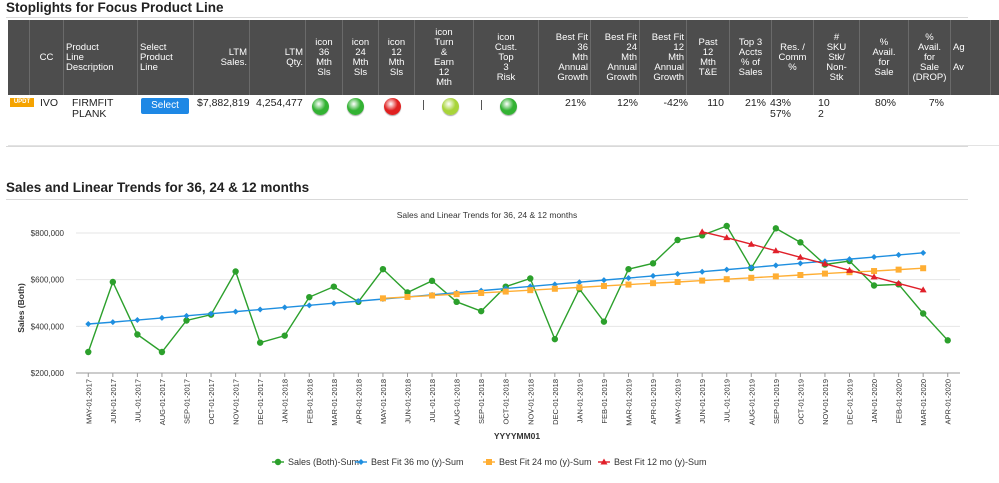 The image size is (999, 483). What do you see at coordinates (959, 47) in the screenshot?
I see `header-cell-text: Ag` at bounding box center [959, 47].